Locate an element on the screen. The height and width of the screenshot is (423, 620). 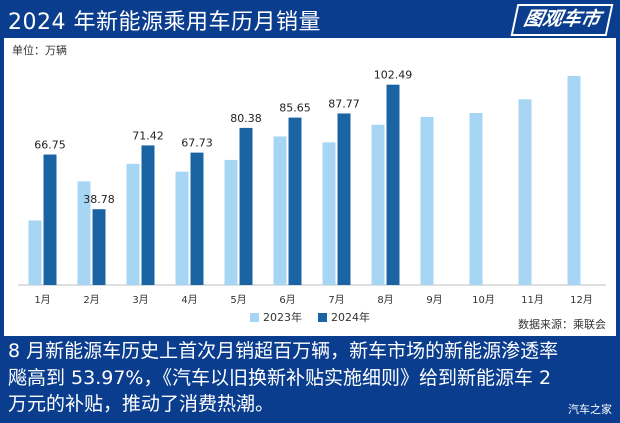
brand-logo: 图观车市 is located at coordinates (562, 20).